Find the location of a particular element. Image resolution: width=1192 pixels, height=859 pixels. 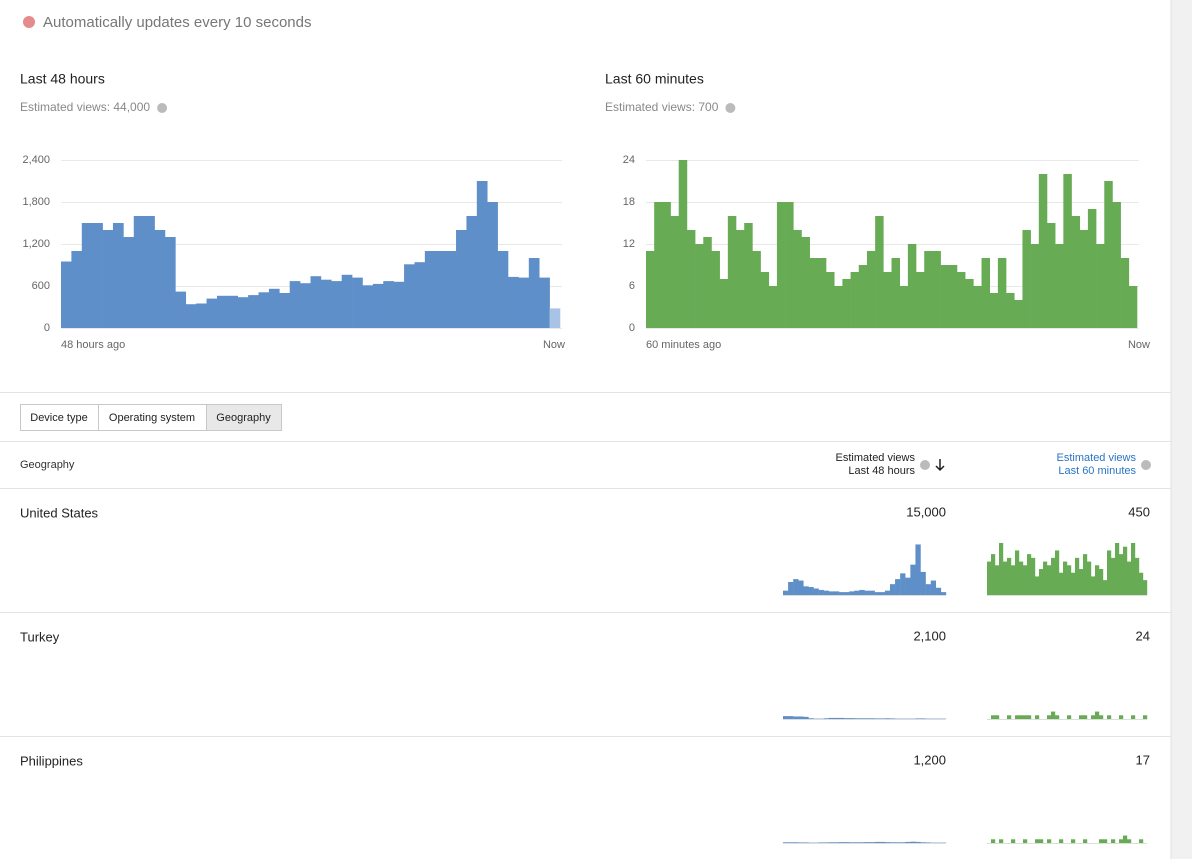

row-name: Philippines is located at coordinates (51, 760).